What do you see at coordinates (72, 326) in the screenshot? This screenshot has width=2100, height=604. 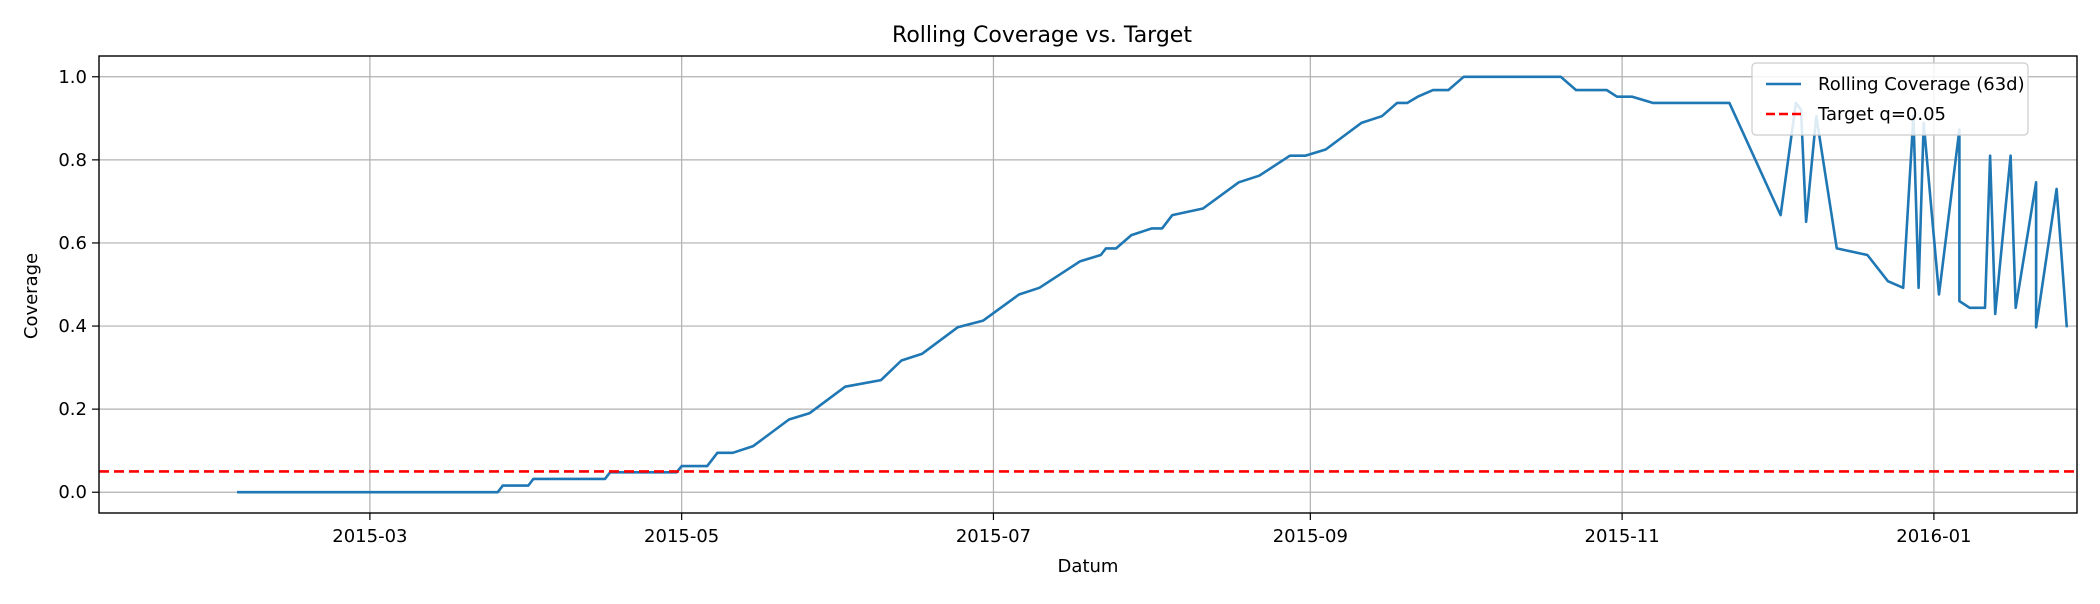 I see `y-tick-label: 0.4` at bounding box center [72, 326].